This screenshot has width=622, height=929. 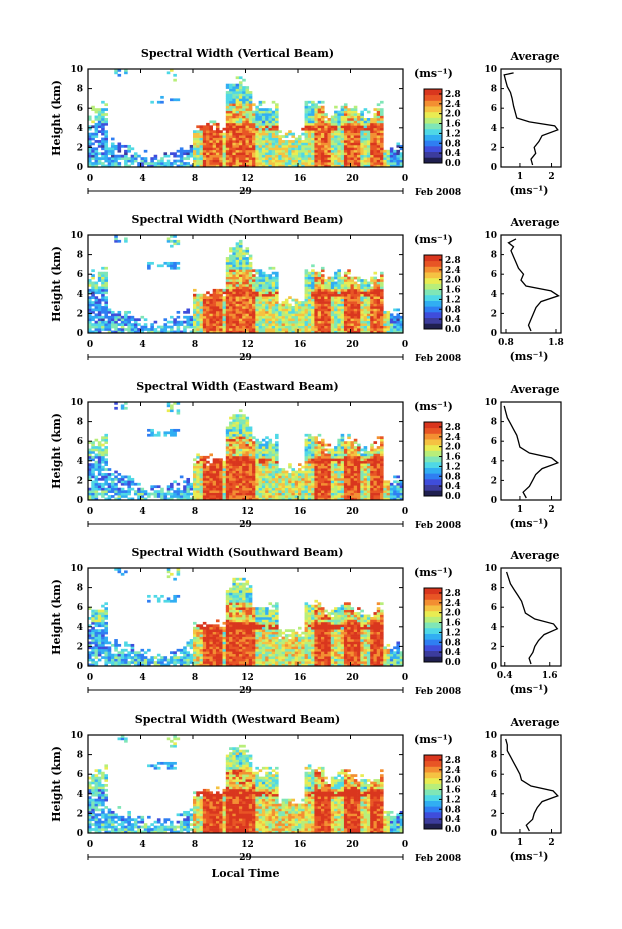 I want to click on colorbar-segment, so click(x=433, y=309).